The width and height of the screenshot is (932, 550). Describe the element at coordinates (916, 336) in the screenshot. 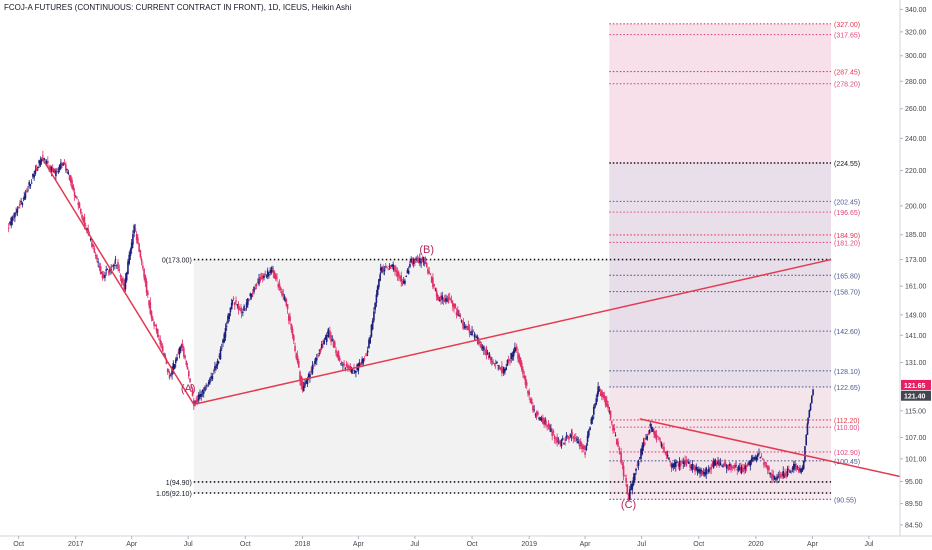

I see `y-tick-label: 141.00` at that location.